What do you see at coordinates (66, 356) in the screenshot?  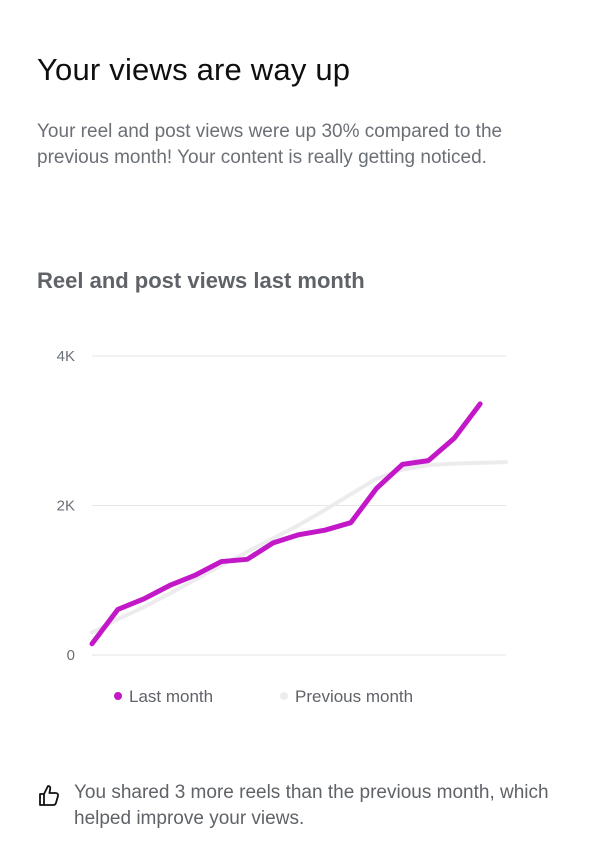 I see `y-tick-label: 4K` at bounding box center [66, 356].